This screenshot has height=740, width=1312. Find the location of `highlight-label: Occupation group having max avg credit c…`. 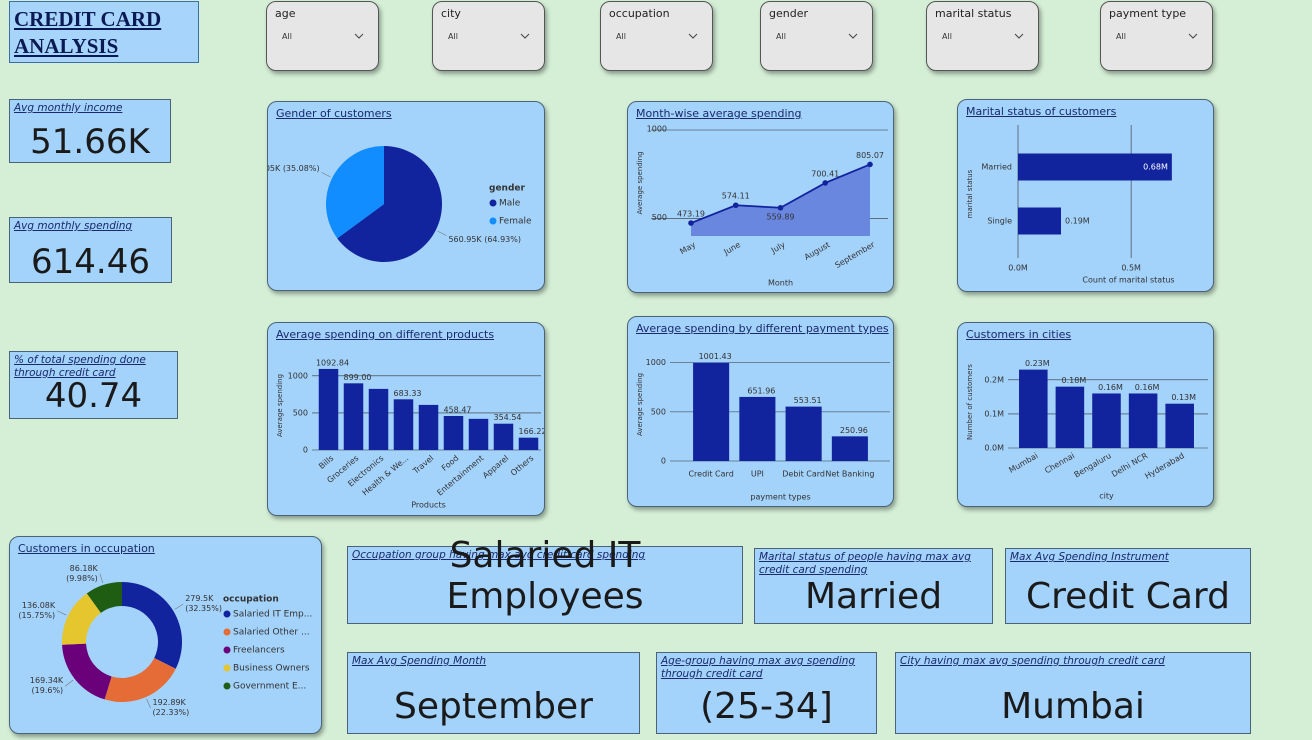

highlight-label: Occupation group having max avg credit c… is located at coordinates (499, 555).